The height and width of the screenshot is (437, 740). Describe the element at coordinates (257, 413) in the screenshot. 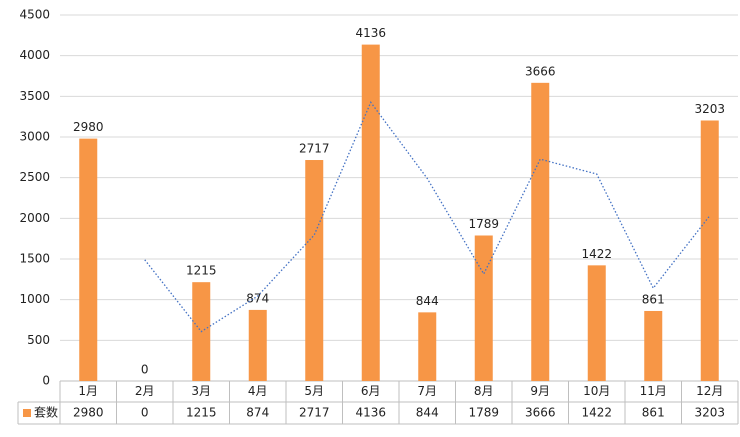

I see `table-value: 874` at that location.